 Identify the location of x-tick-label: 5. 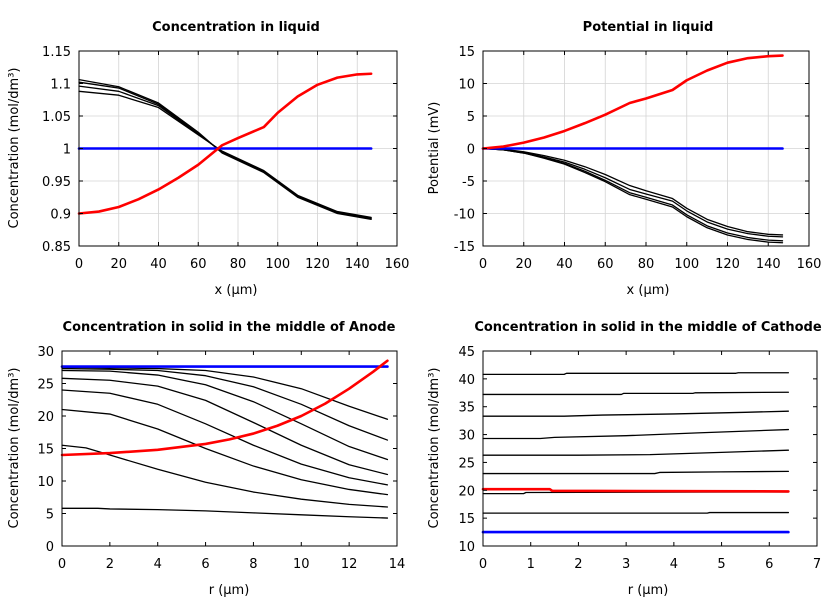
(721, 564).